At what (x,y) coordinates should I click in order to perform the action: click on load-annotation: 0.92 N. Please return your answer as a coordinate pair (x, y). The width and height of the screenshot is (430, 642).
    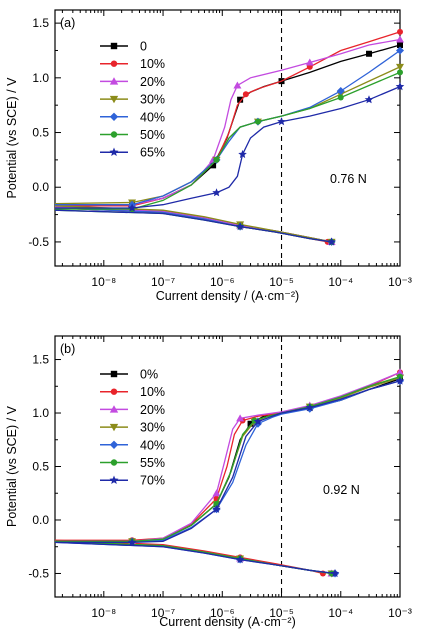
    Looking at the image, I should click on (341, 490).